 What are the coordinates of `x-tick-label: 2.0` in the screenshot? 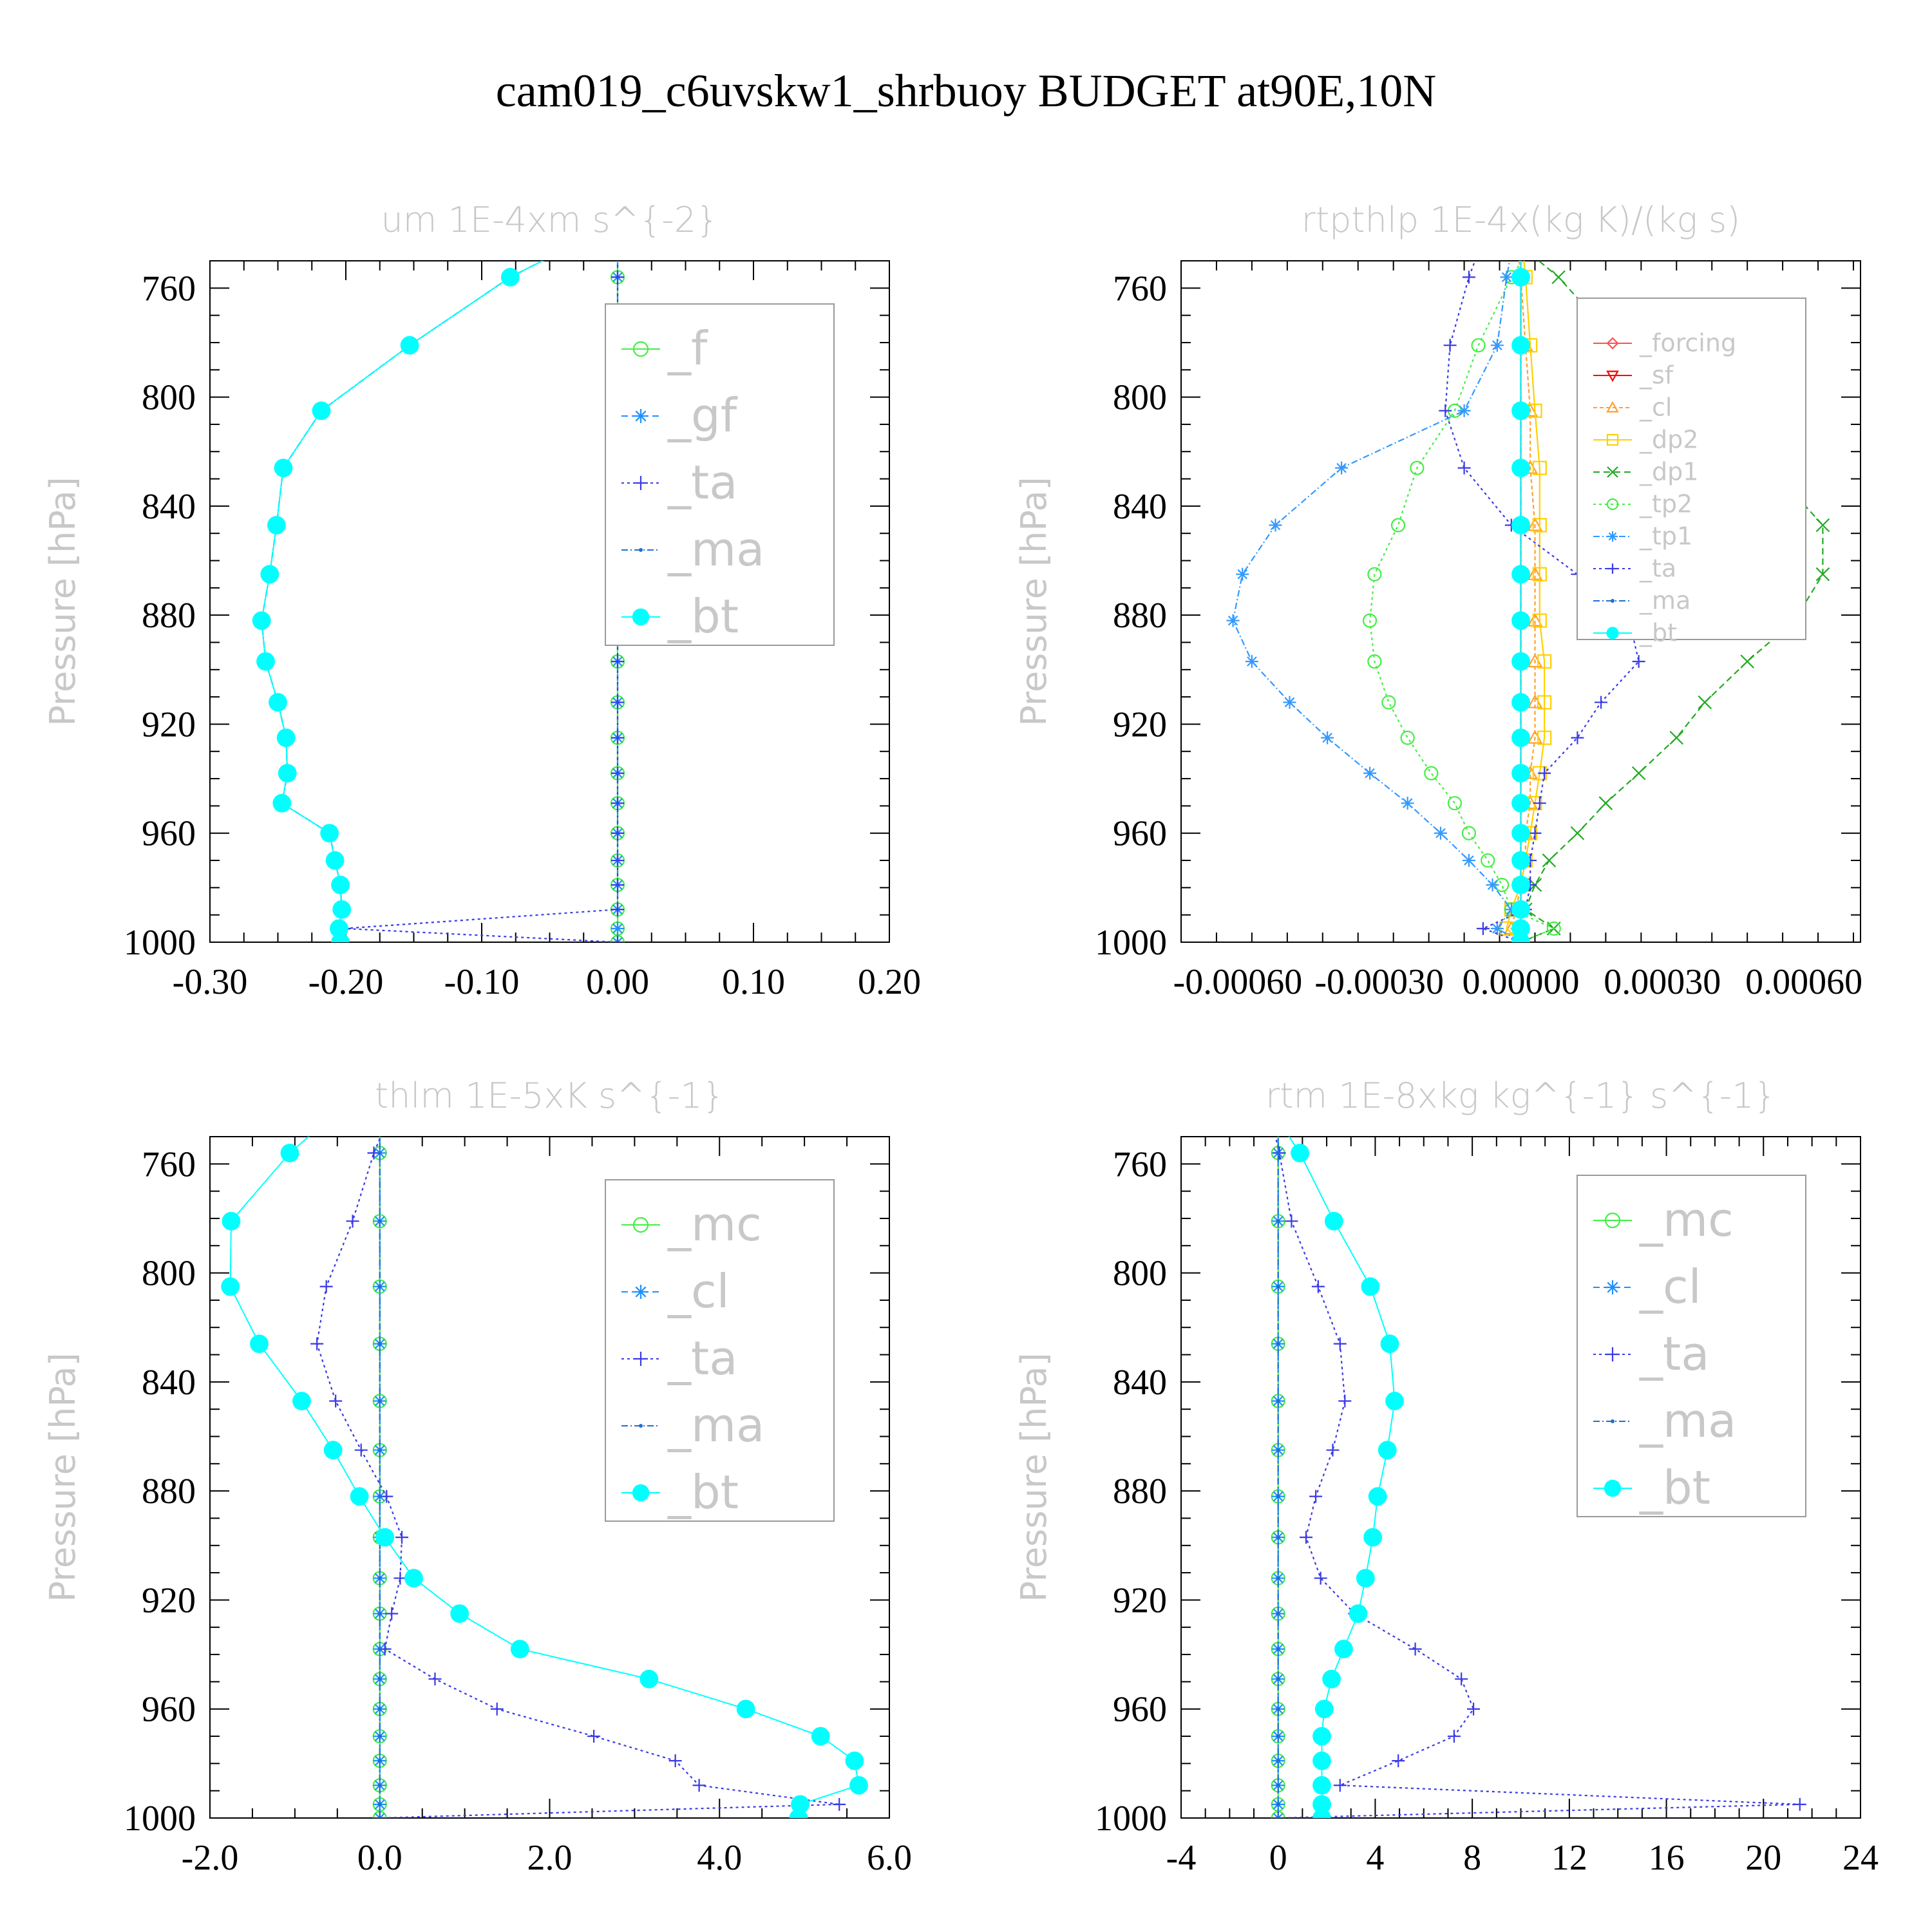 It's located at (550, 1858).